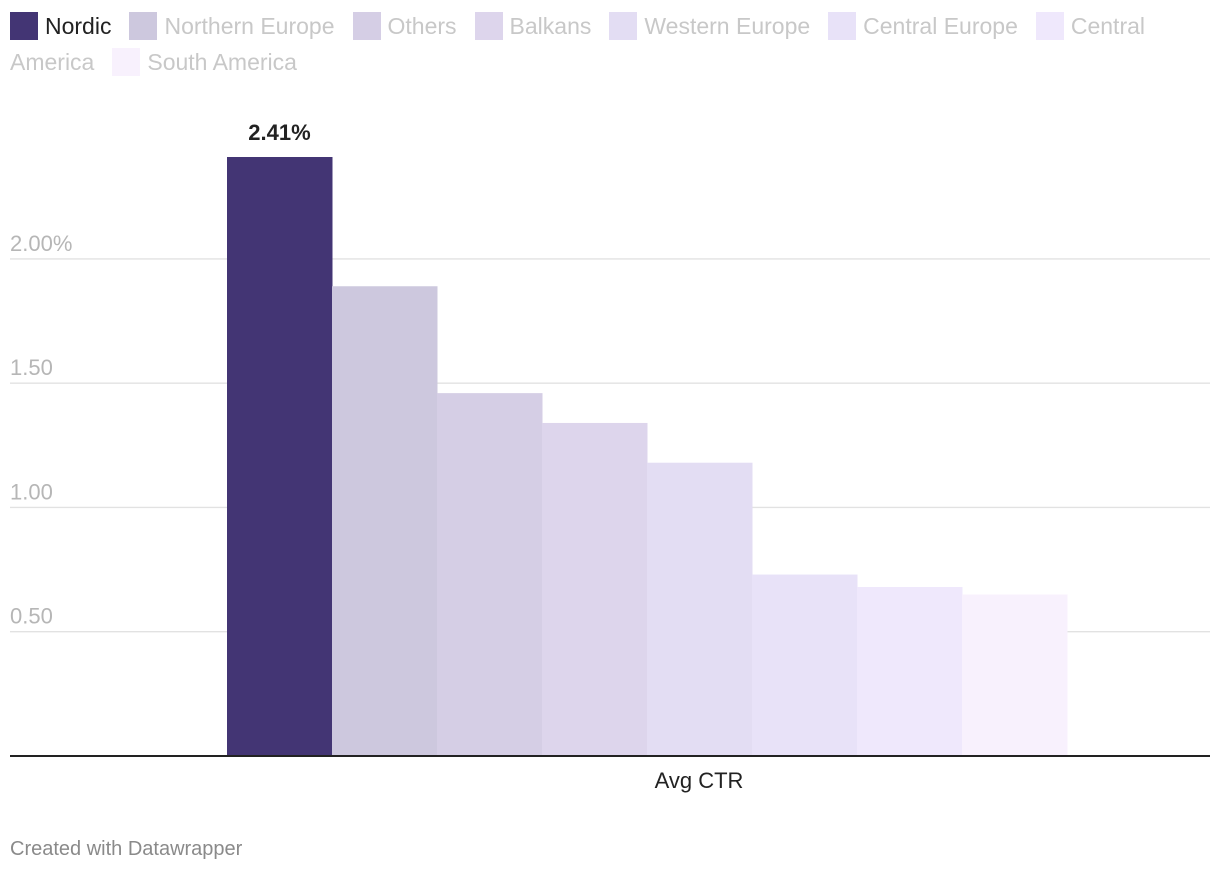  Describe the element at coordinates (222, 62) in the screenshot. I see `legend-label: South America` at that location.